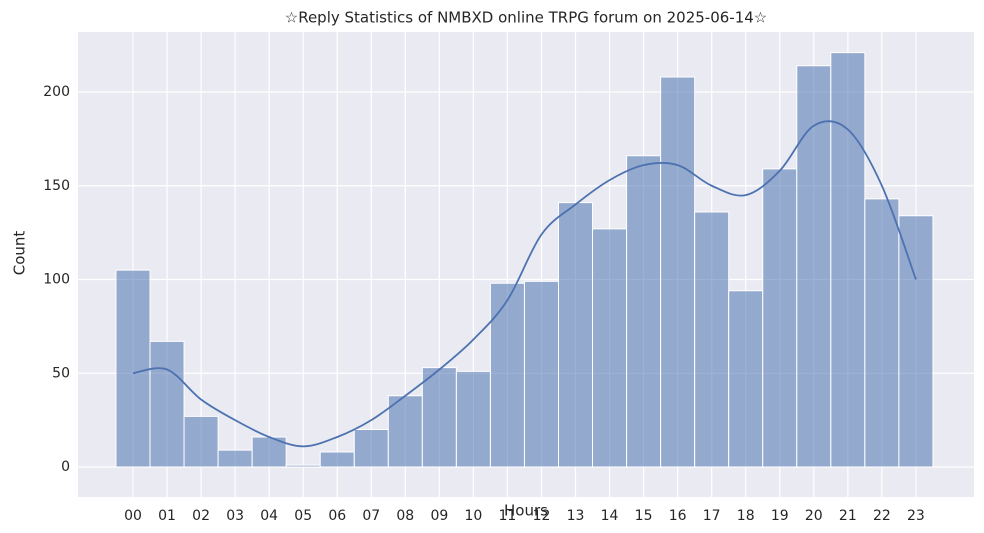 The height and width of the screenshot is (533, 984). I want to click on x-tick-label: 12, so click(542, 516).